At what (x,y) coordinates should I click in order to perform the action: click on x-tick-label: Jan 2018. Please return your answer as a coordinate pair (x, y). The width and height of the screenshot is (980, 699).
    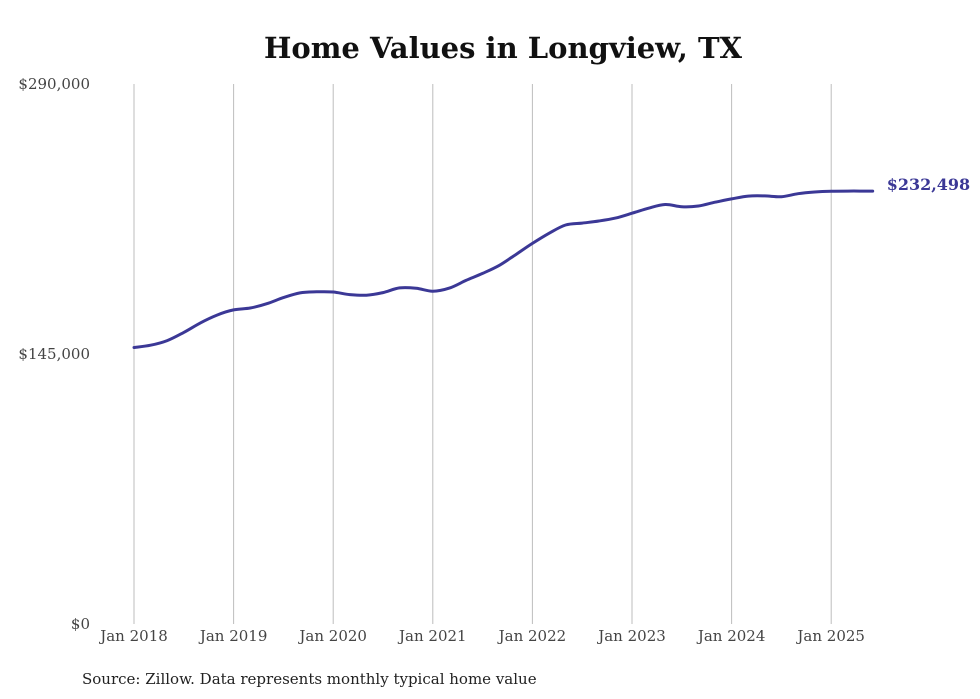
    Looking at the image, I should click on (133, 636).